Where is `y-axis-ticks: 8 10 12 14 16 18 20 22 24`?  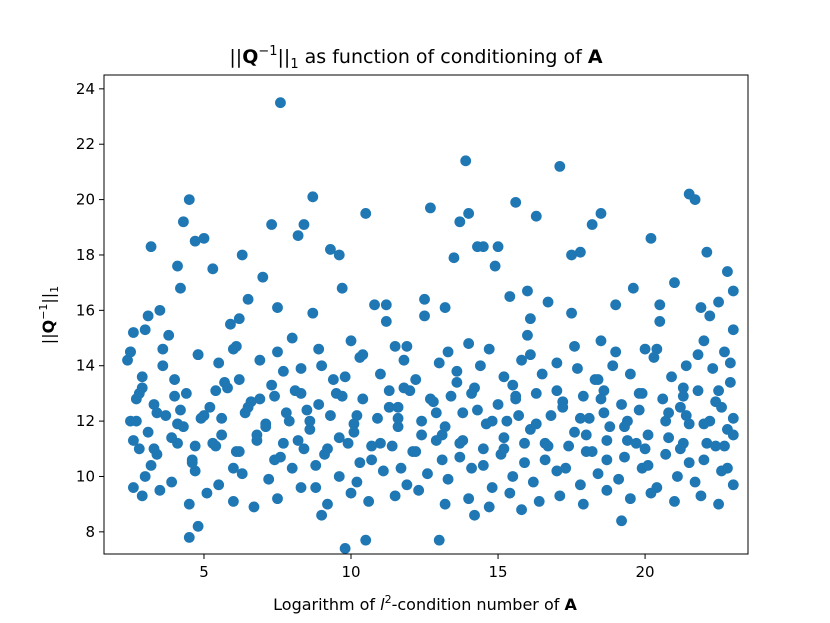
y-axis-ticks: 8 10 12 14 16 18 20 22 24 is located at coordinates (90, 310).